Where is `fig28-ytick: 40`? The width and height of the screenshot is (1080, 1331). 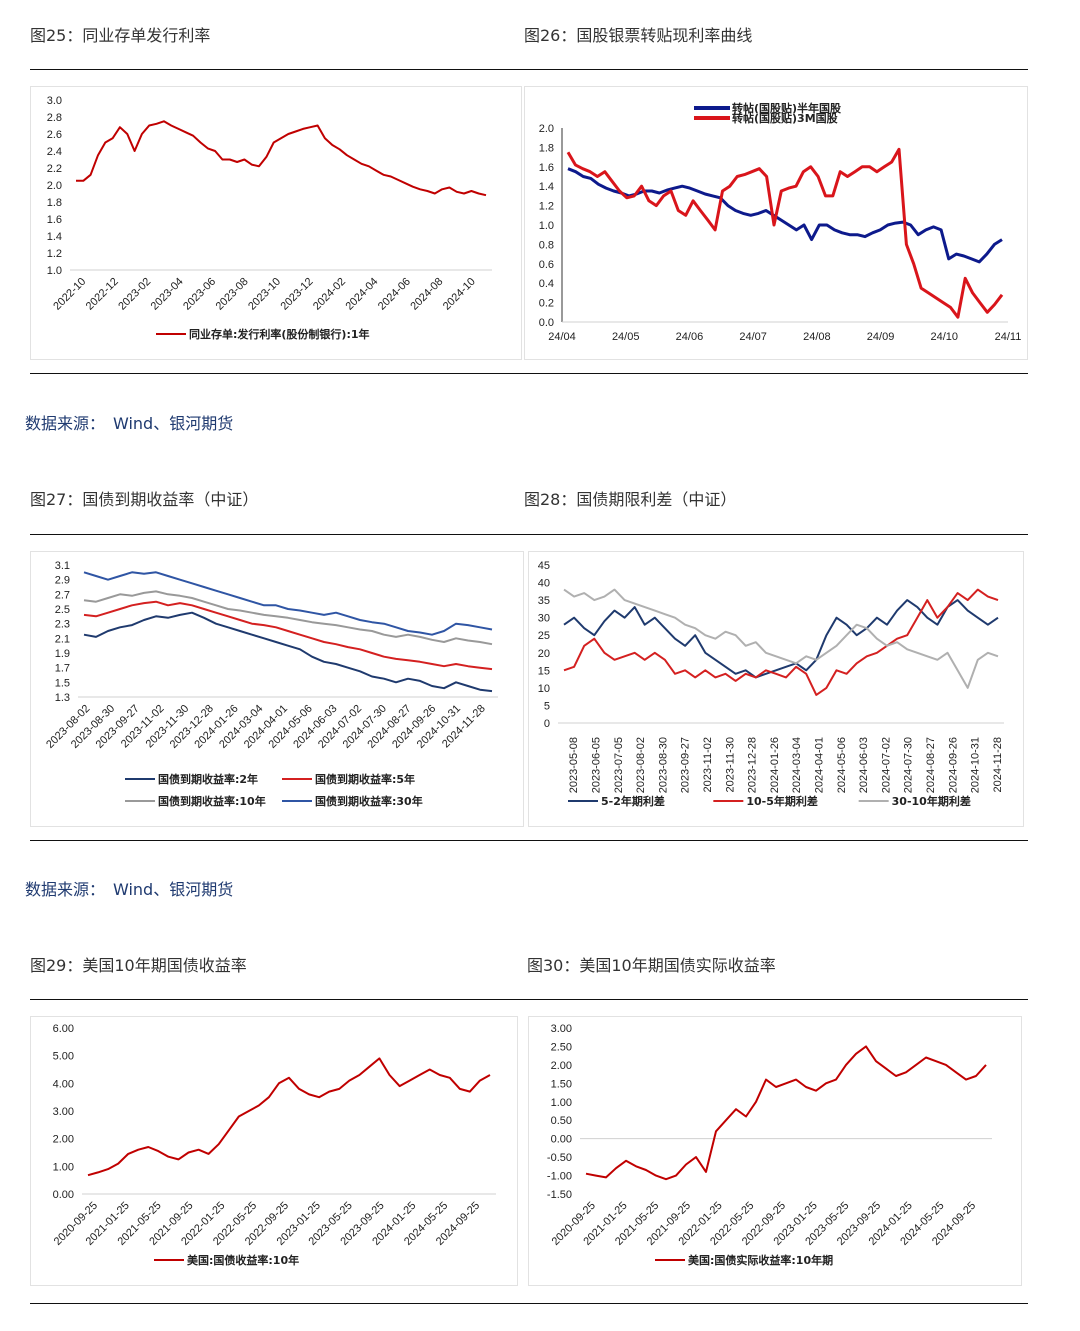 fig28-ytick: 40 is located at coordinates (544, 584).